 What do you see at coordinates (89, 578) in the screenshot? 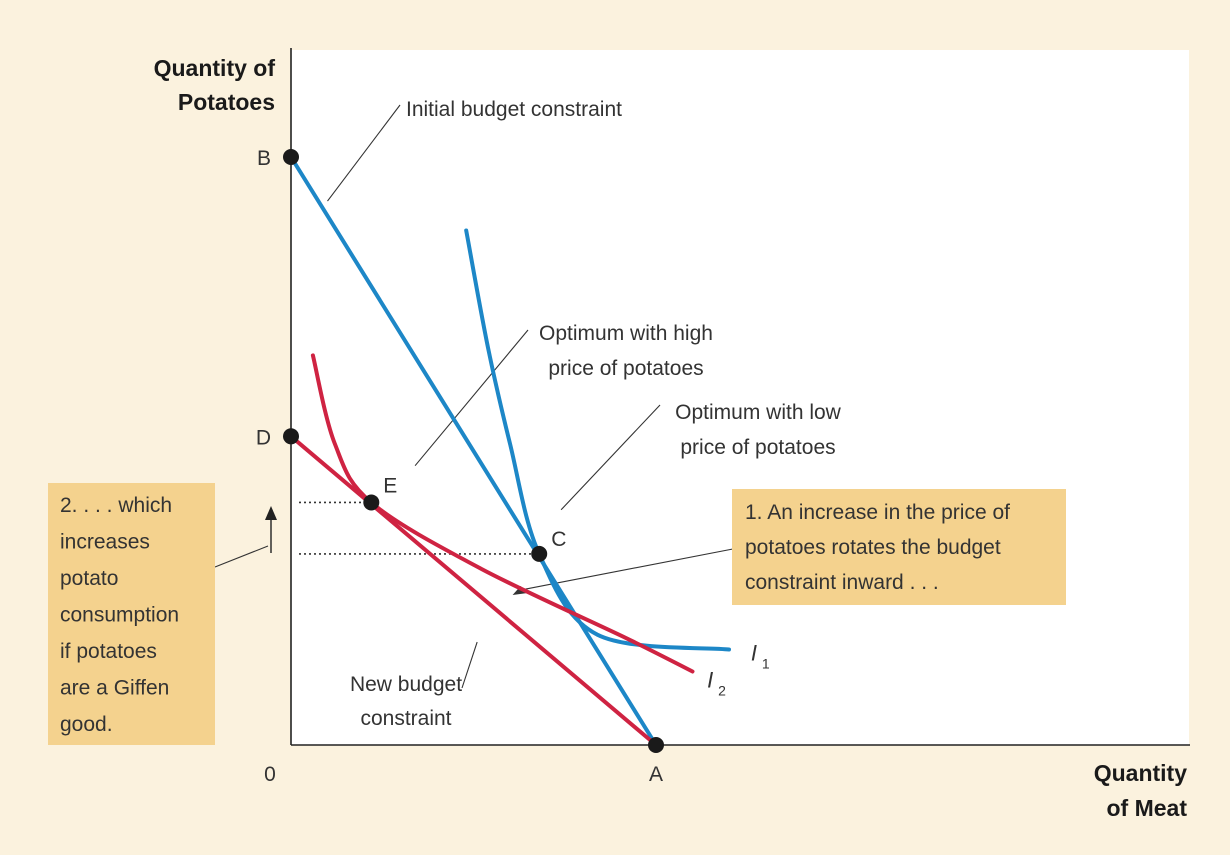
I see `box-1-line-2: potato` at bounding box center [89, 578].